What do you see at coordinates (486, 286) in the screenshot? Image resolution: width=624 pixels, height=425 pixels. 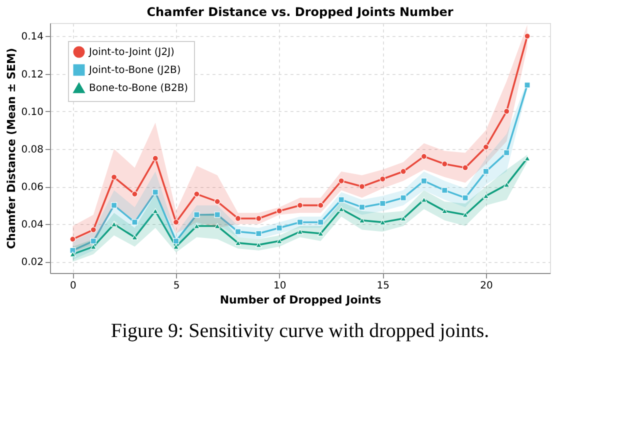 I see `x-tick-label: 20` at bounding box center [486, 286].